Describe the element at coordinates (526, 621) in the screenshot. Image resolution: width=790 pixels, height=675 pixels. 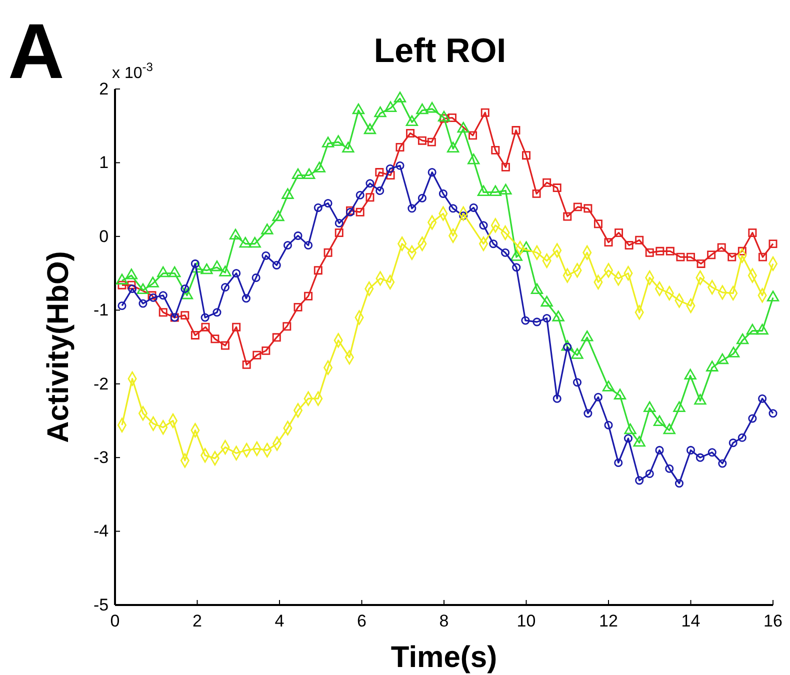
I see `x-tick-label: 10` at that location.